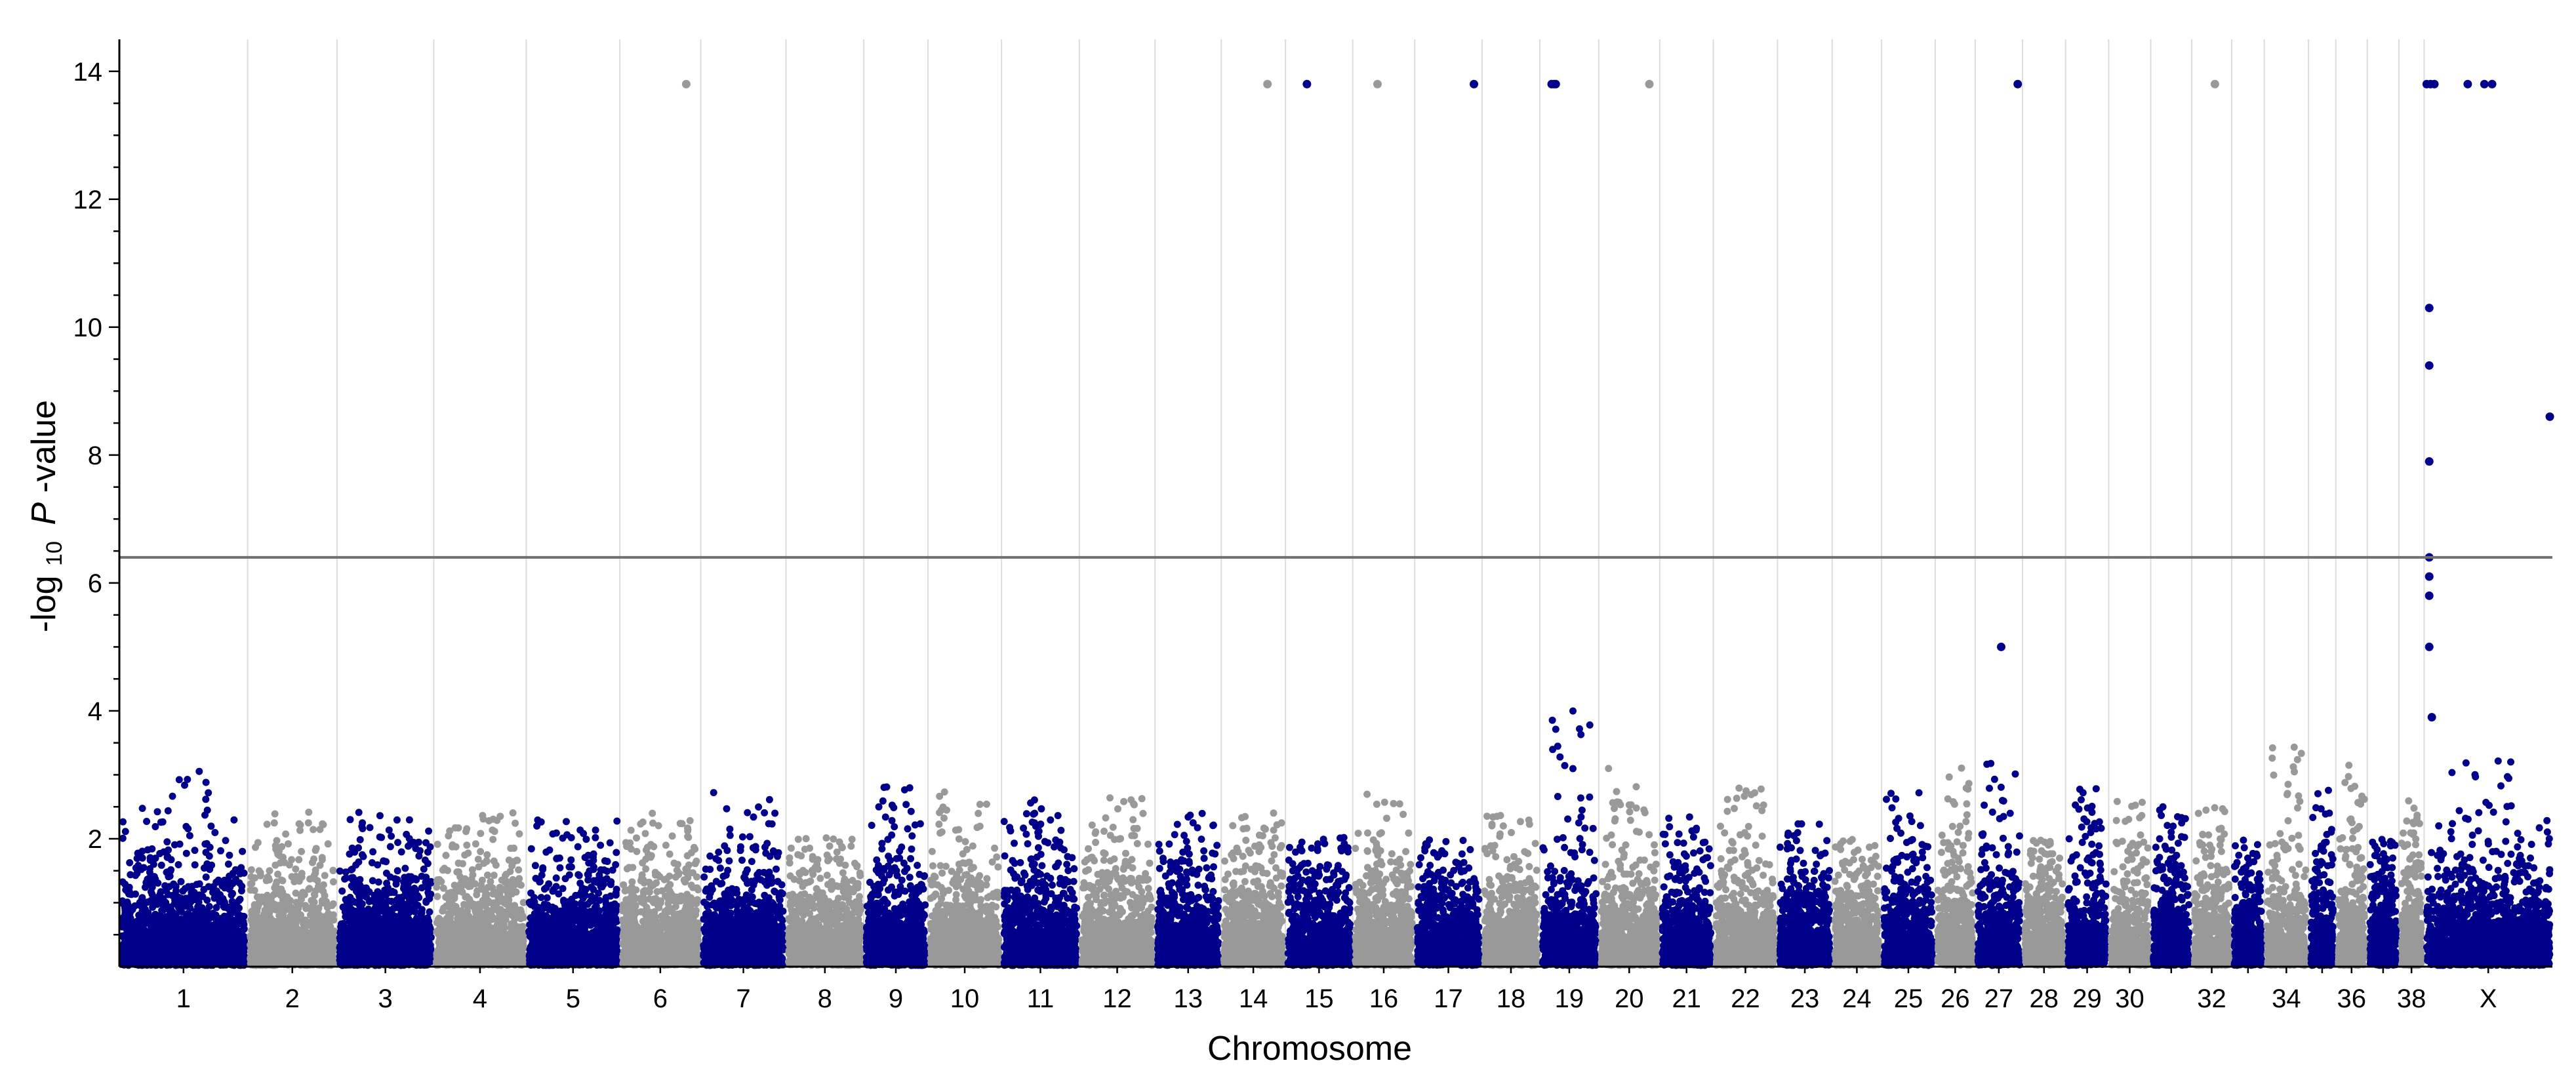  I want to click on x-tick-label-14: 14, so click(1253, 999).